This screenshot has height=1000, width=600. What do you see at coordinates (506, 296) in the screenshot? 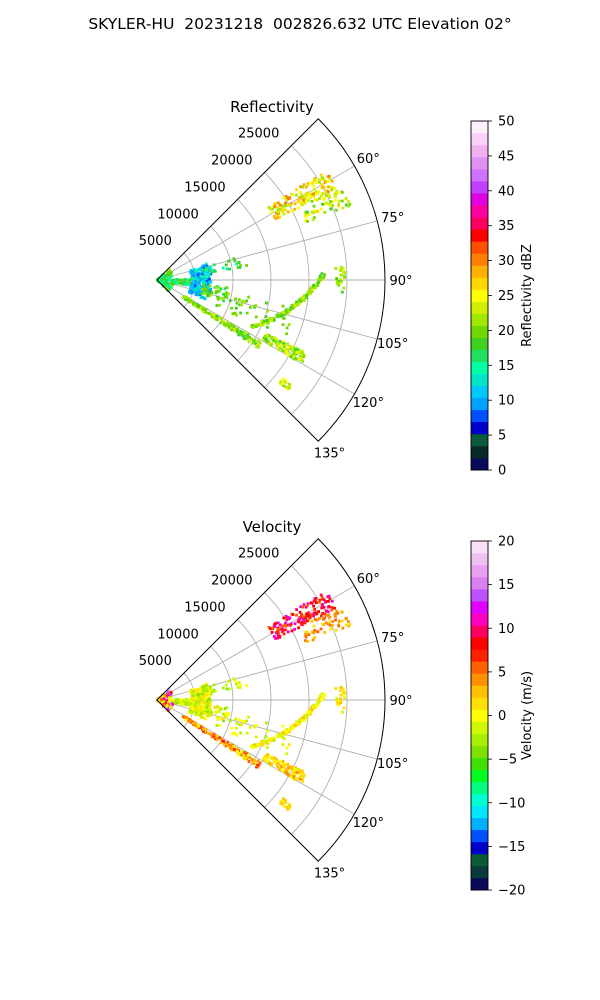
I see `colorbar-tick-label: 25` at bounding box center [506, 296].